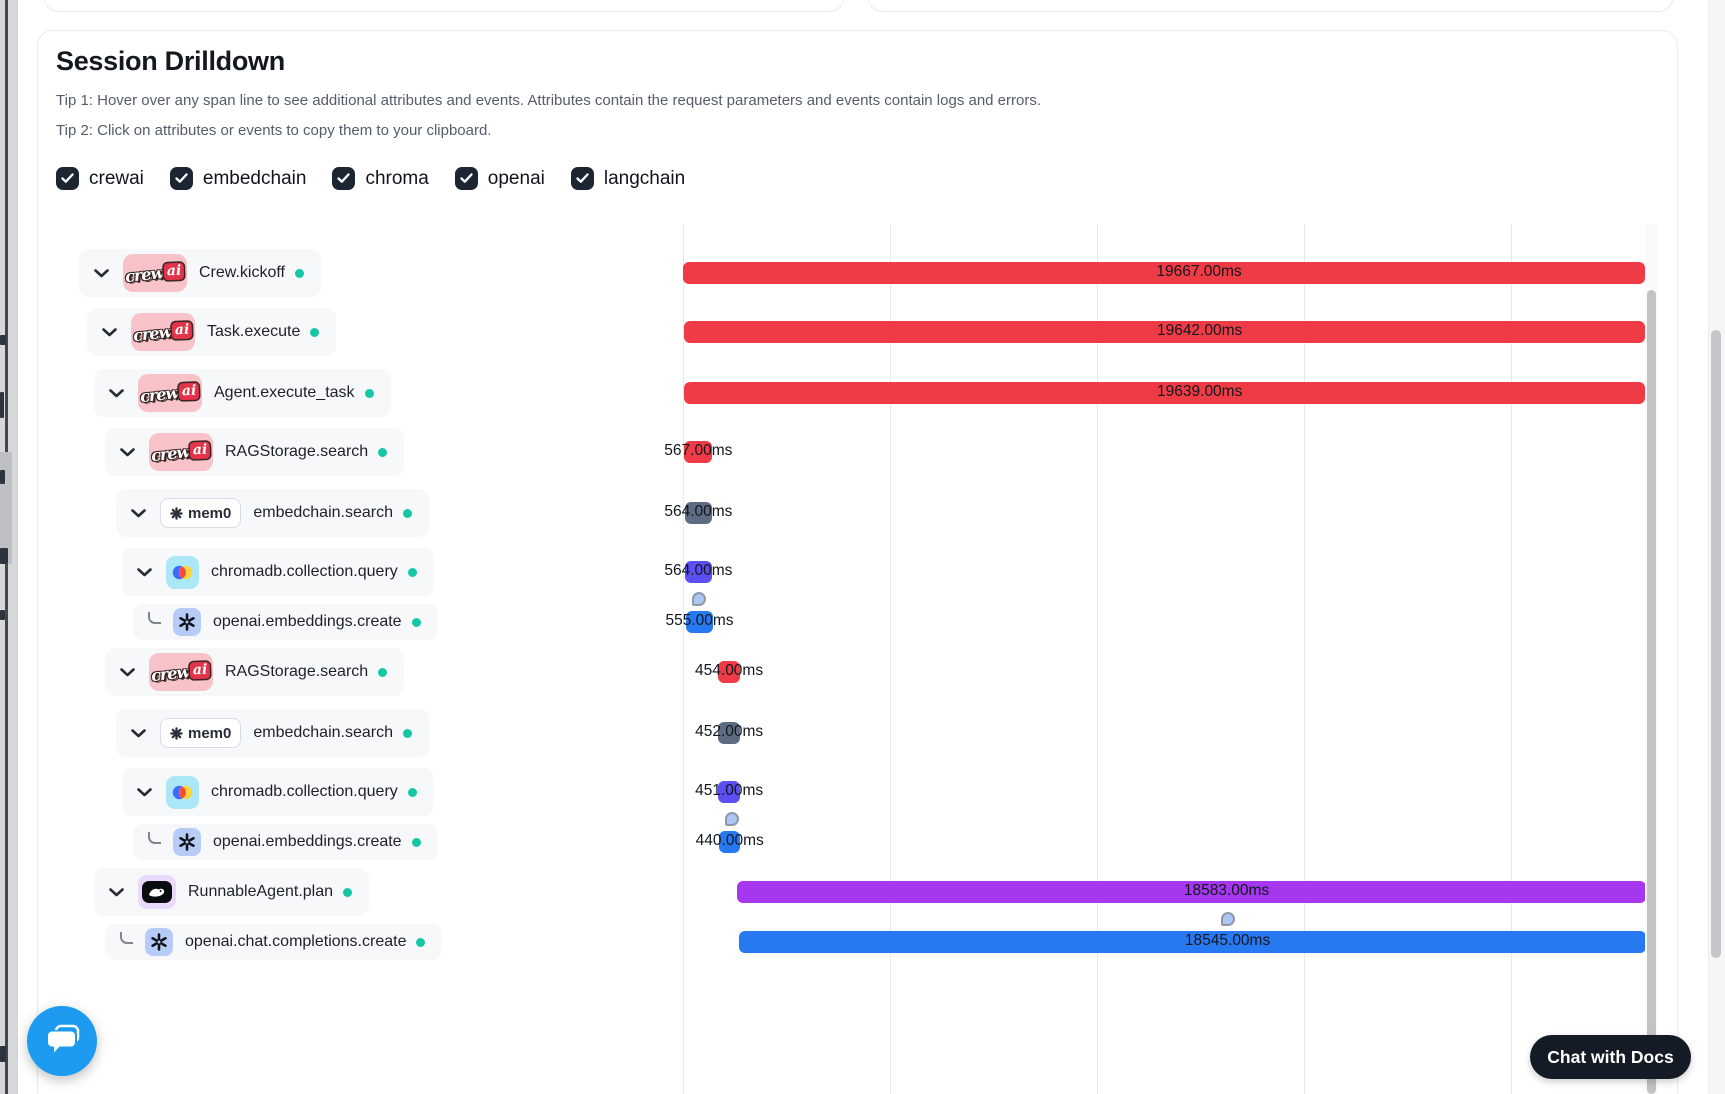 The width and height of the screenshot is (1725, 1094). I want to click on filter-label: langchain, so click(644, 178).